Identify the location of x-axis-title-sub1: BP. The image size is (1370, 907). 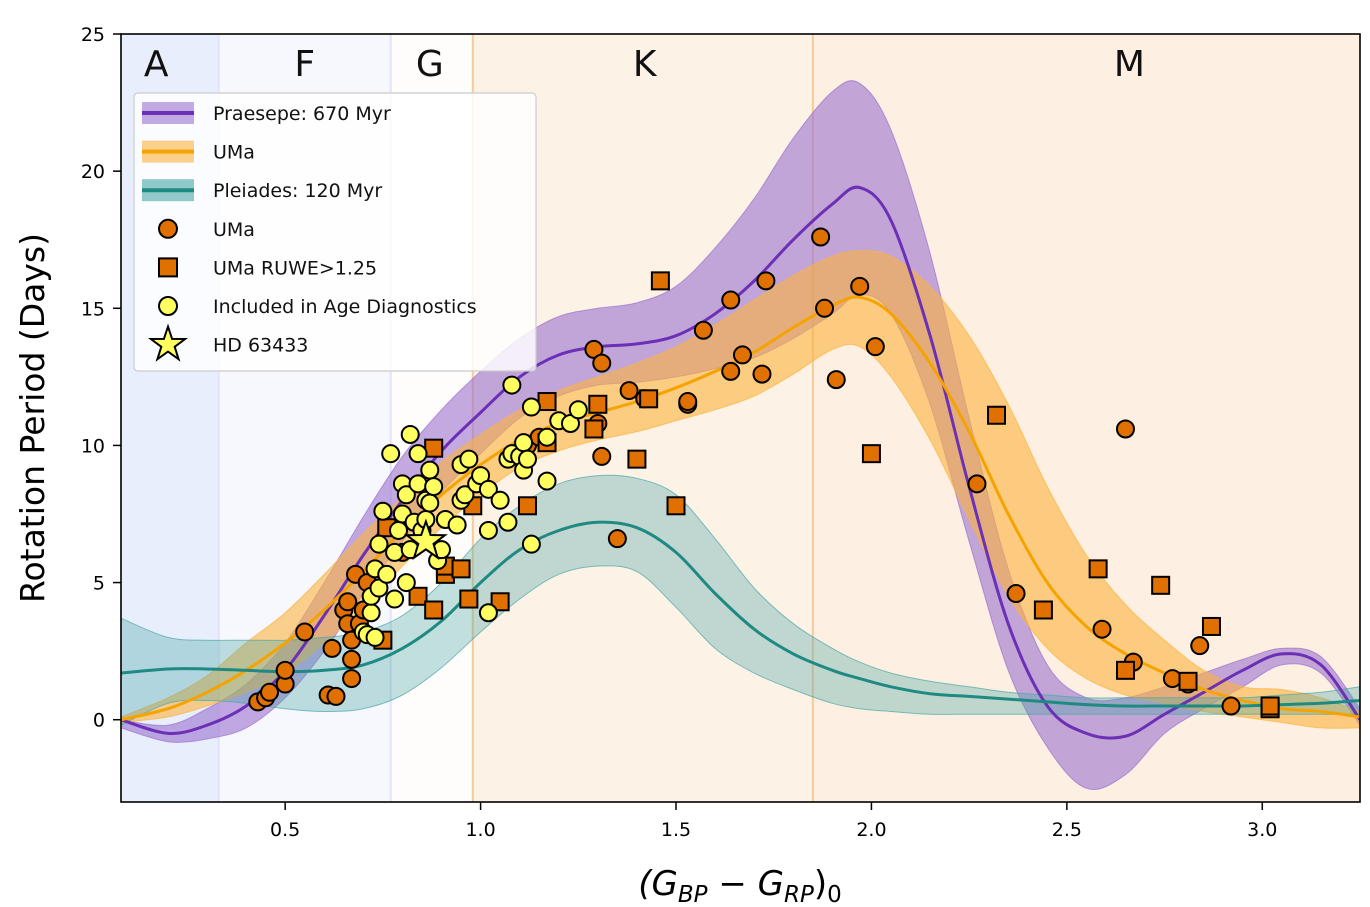
(693, 894).